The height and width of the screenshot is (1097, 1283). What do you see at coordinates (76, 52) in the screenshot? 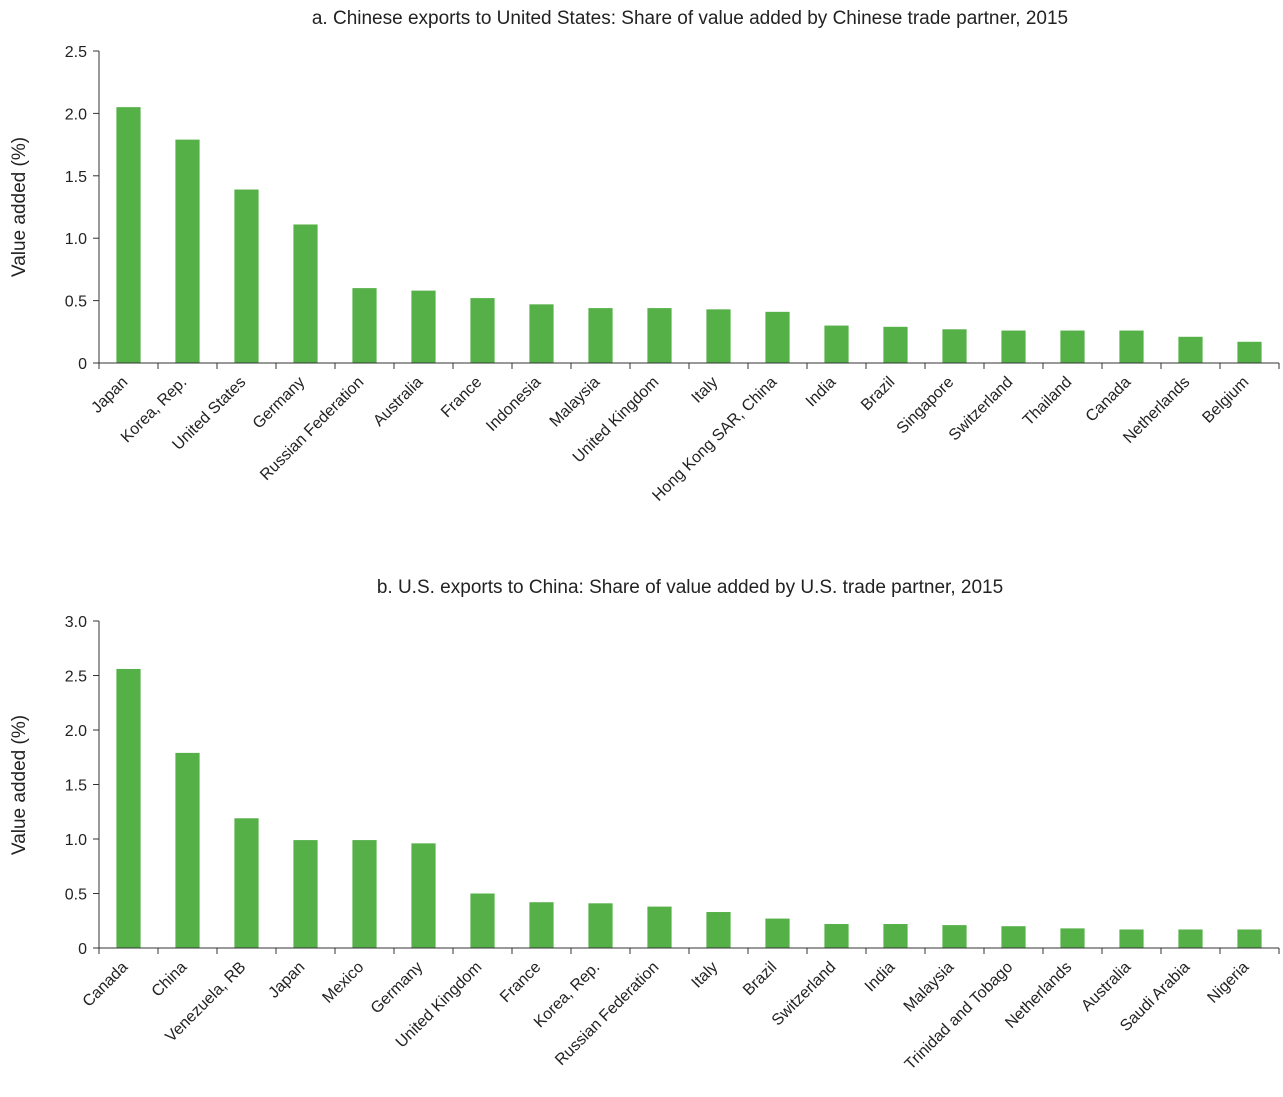
I see `chart-a-y-tick-label: 2.5` at bounding box center [76, 52].